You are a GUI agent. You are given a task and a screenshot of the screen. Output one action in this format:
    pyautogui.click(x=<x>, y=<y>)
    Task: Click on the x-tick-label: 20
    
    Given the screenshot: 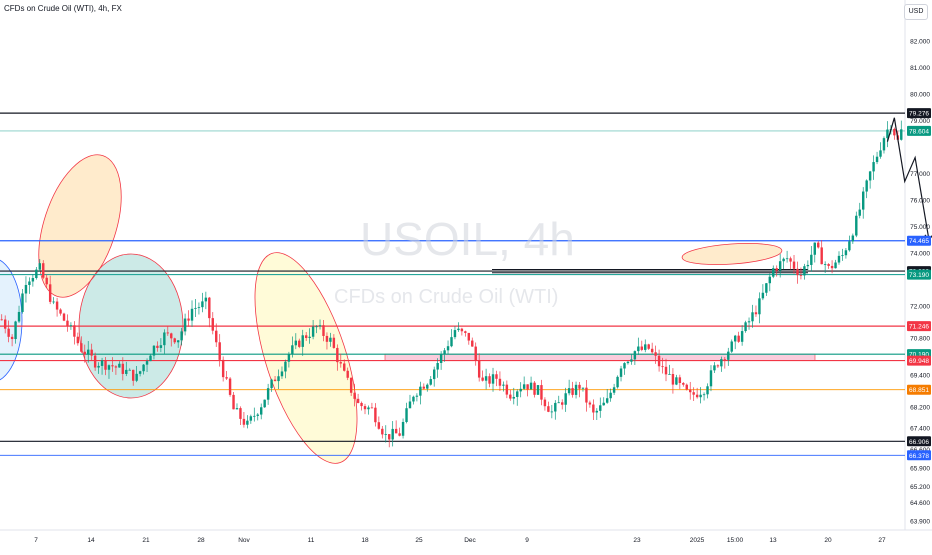 What is the action you would take?
    pyautogui.click(x=828, y=540)
    